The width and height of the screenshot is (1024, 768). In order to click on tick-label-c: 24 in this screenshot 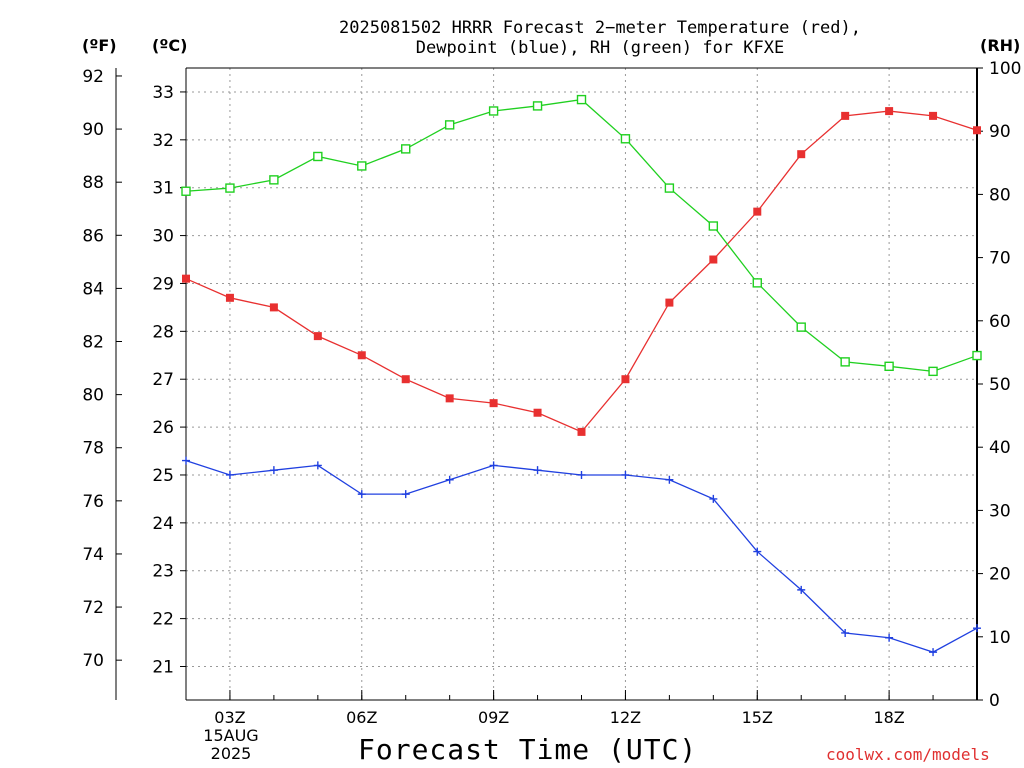, I will do `click(163, 524)`.